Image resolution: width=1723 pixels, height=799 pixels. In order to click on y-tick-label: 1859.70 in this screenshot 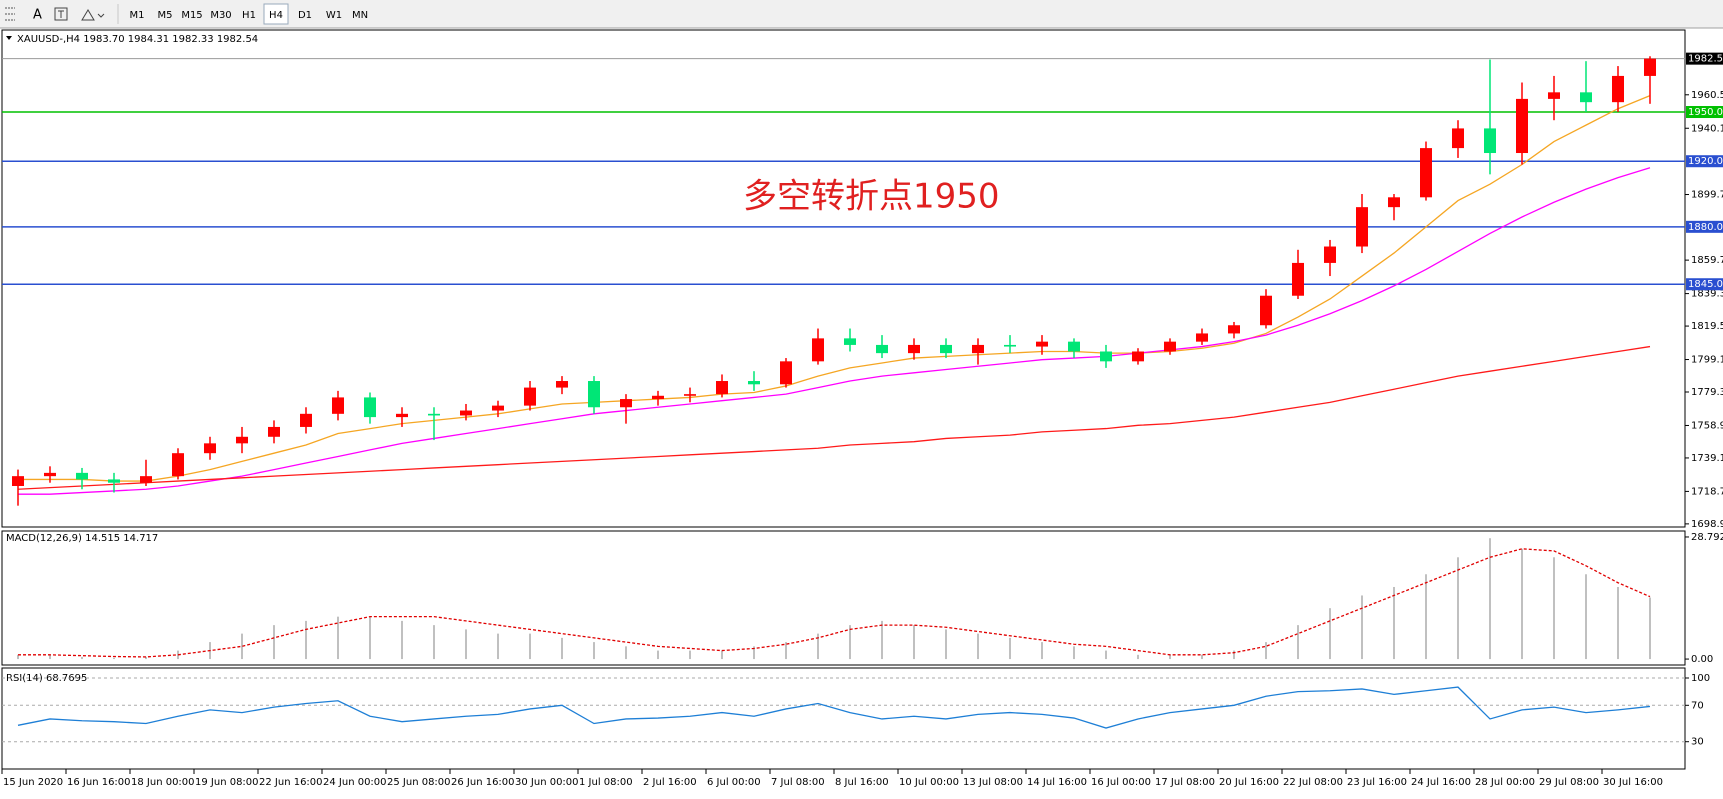, I will do `click(1707, 260)`.